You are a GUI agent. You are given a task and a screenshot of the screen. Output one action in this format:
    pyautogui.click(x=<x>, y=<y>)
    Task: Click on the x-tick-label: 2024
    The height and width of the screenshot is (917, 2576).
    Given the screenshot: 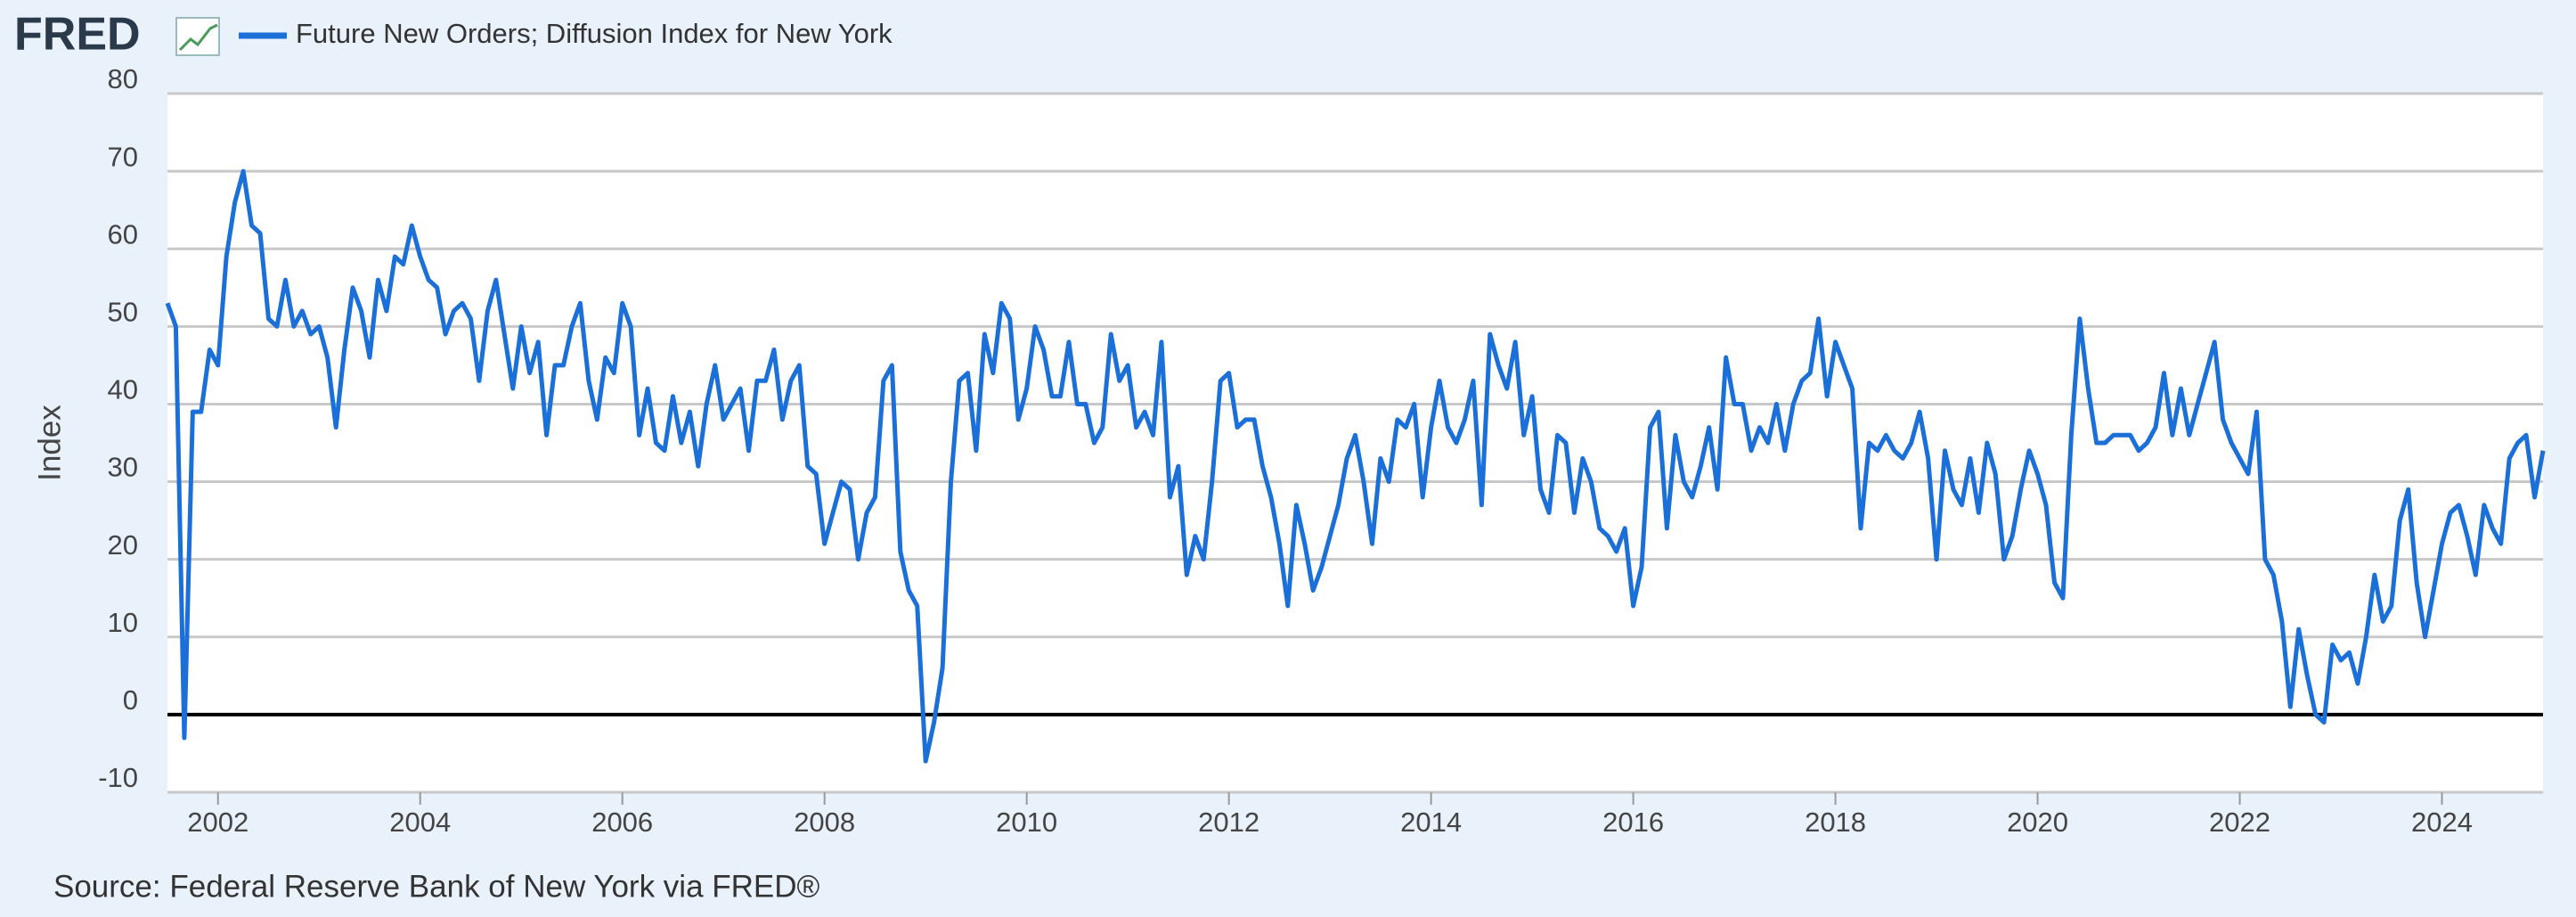 What is the action you would take?
    pyautogui.click(x=2442, y=822)
    